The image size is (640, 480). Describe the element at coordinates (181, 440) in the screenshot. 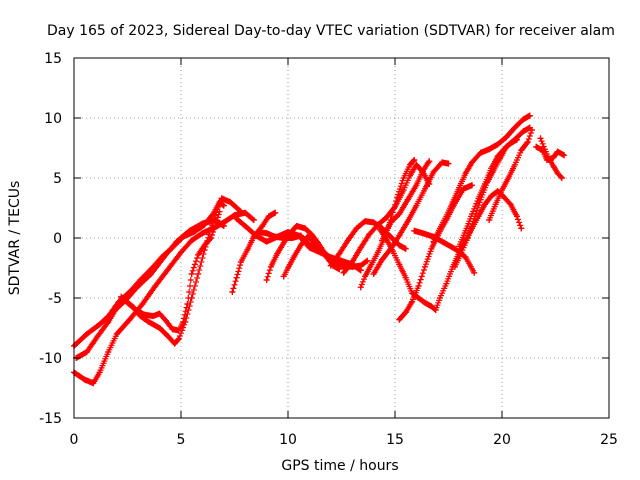

I see `x-tick-label: 5` at that location.